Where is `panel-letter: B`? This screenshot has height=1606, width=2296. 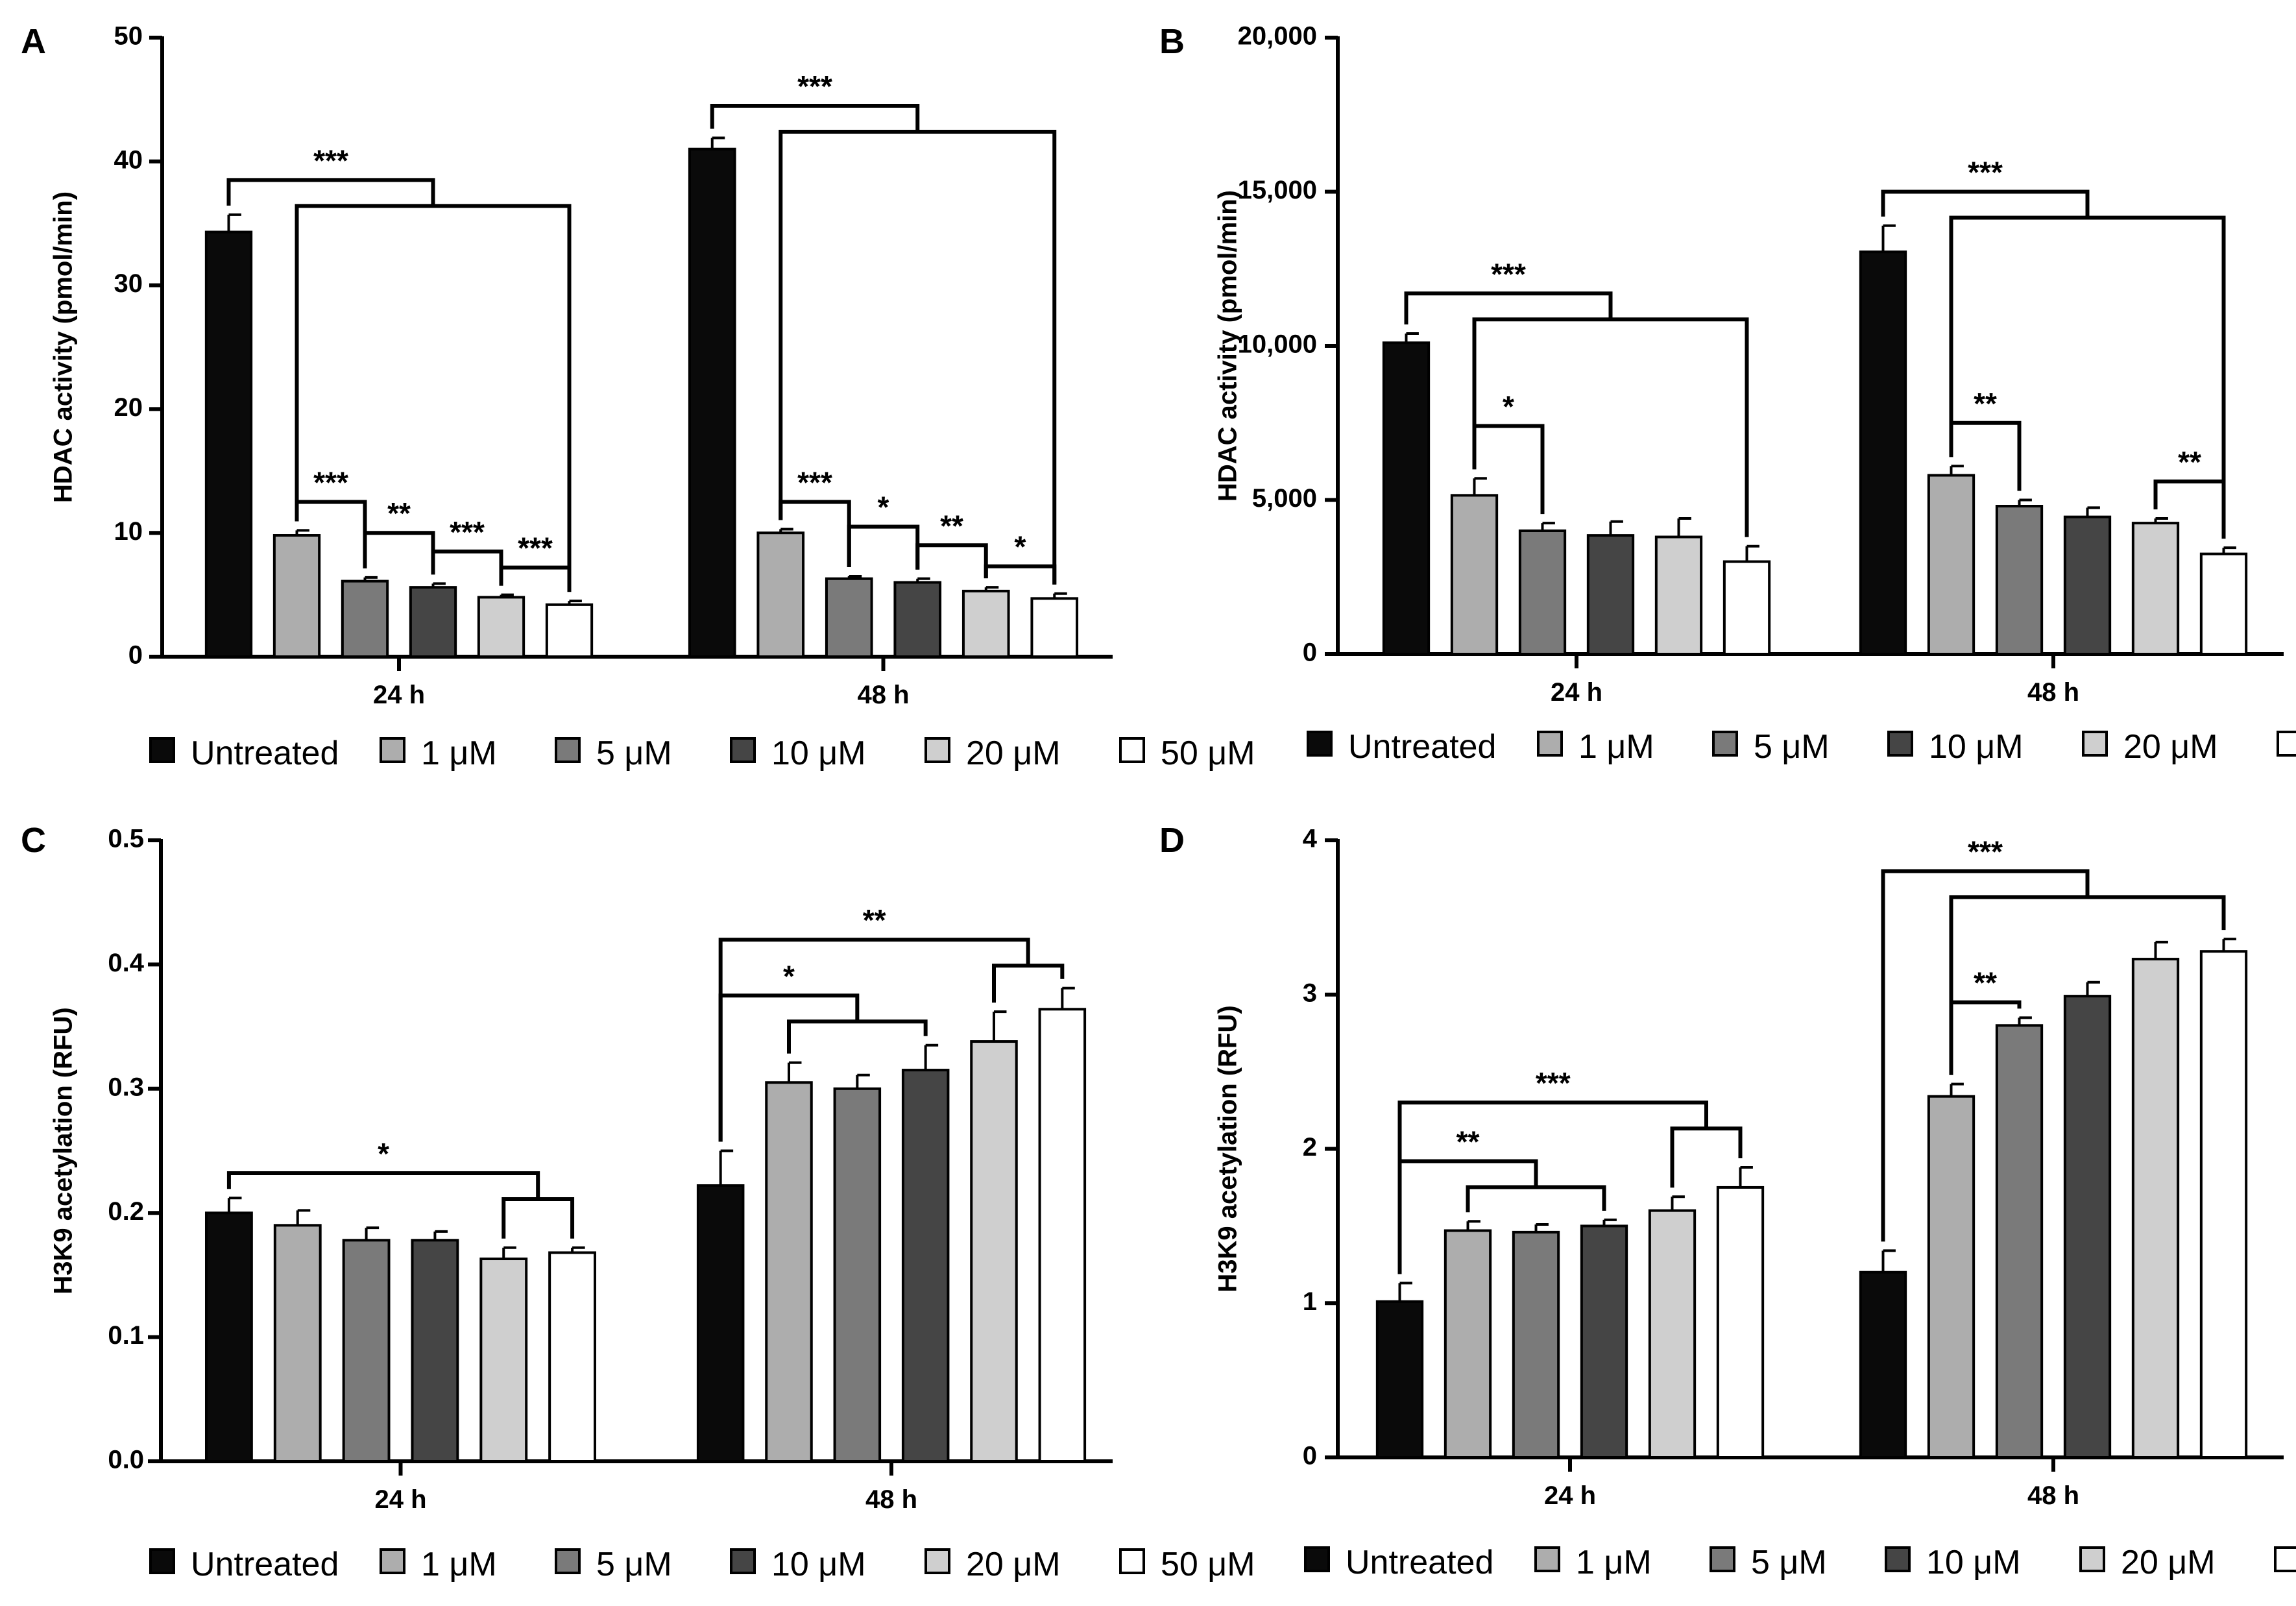 panel-letter: B is located at coordinates (1172, 41).